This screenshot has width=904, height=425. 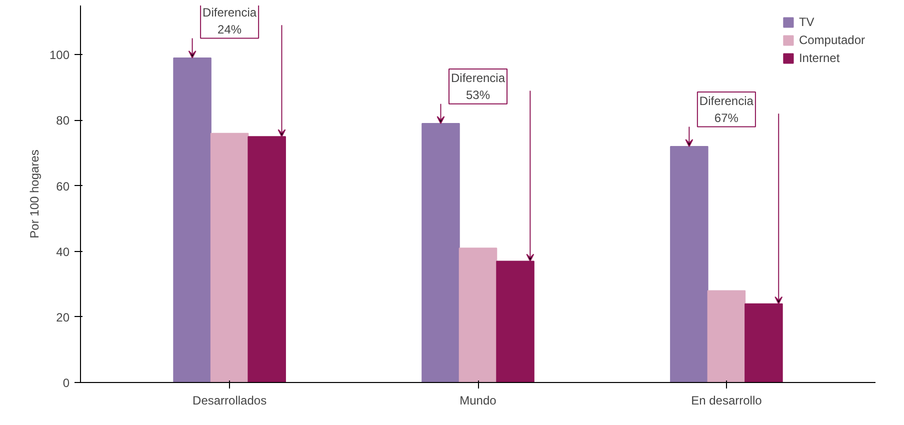 I want to click on y-tick-label: 40, so click(x=63, y=251).